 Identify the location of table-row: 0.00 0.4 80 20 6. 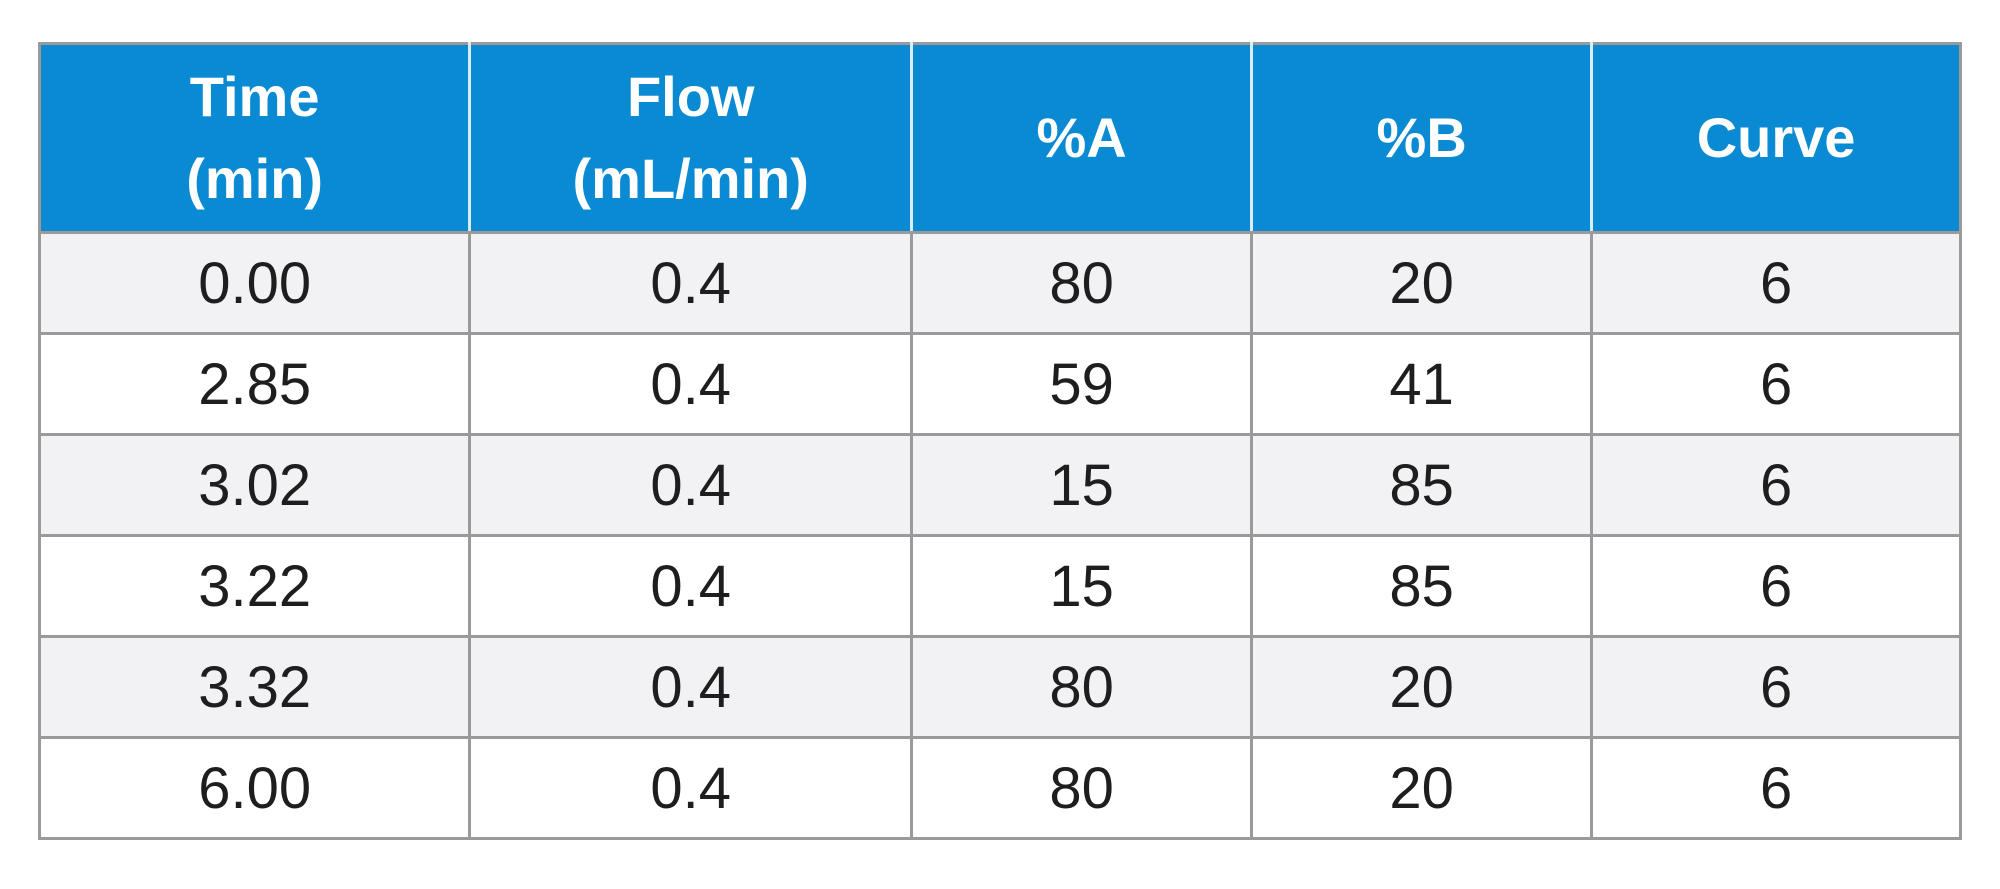
(999, 283).